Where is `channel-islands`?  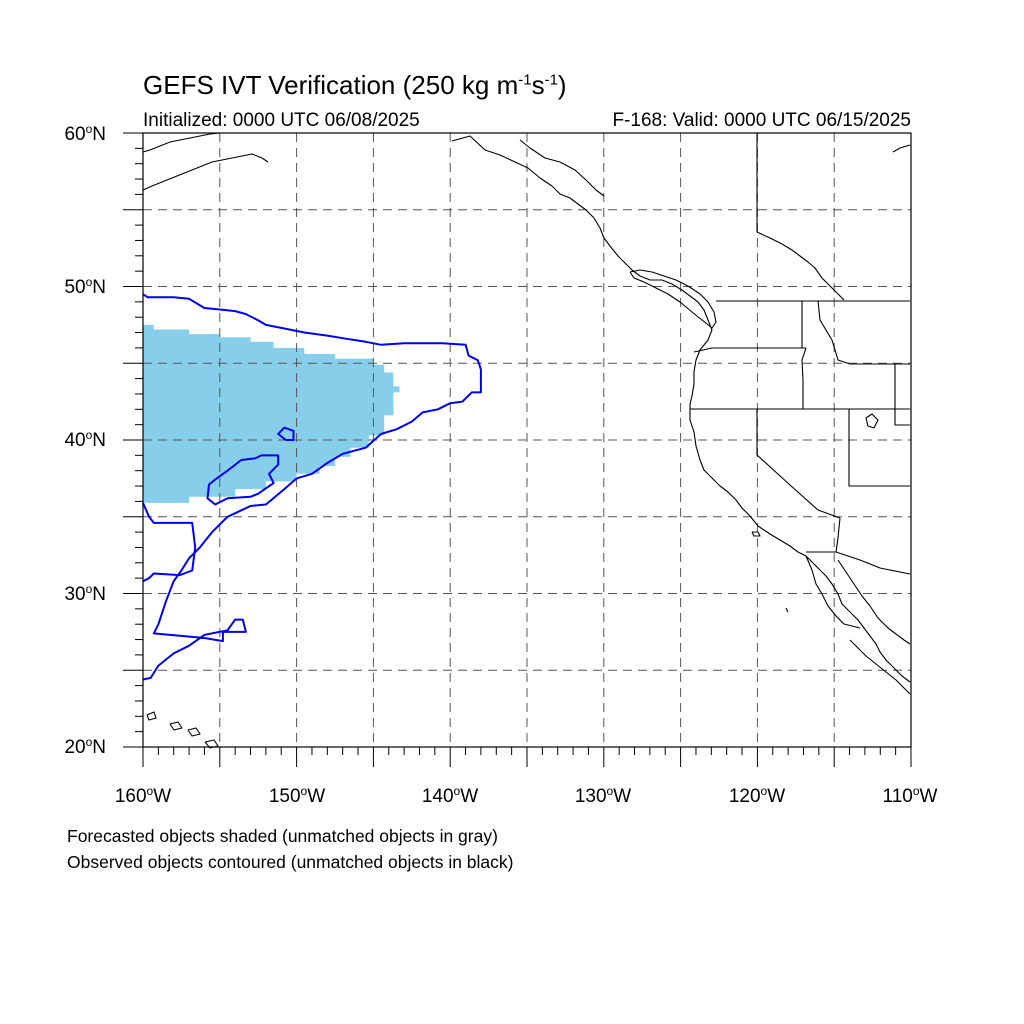 channel-islands is located at coordinates (756, 534).